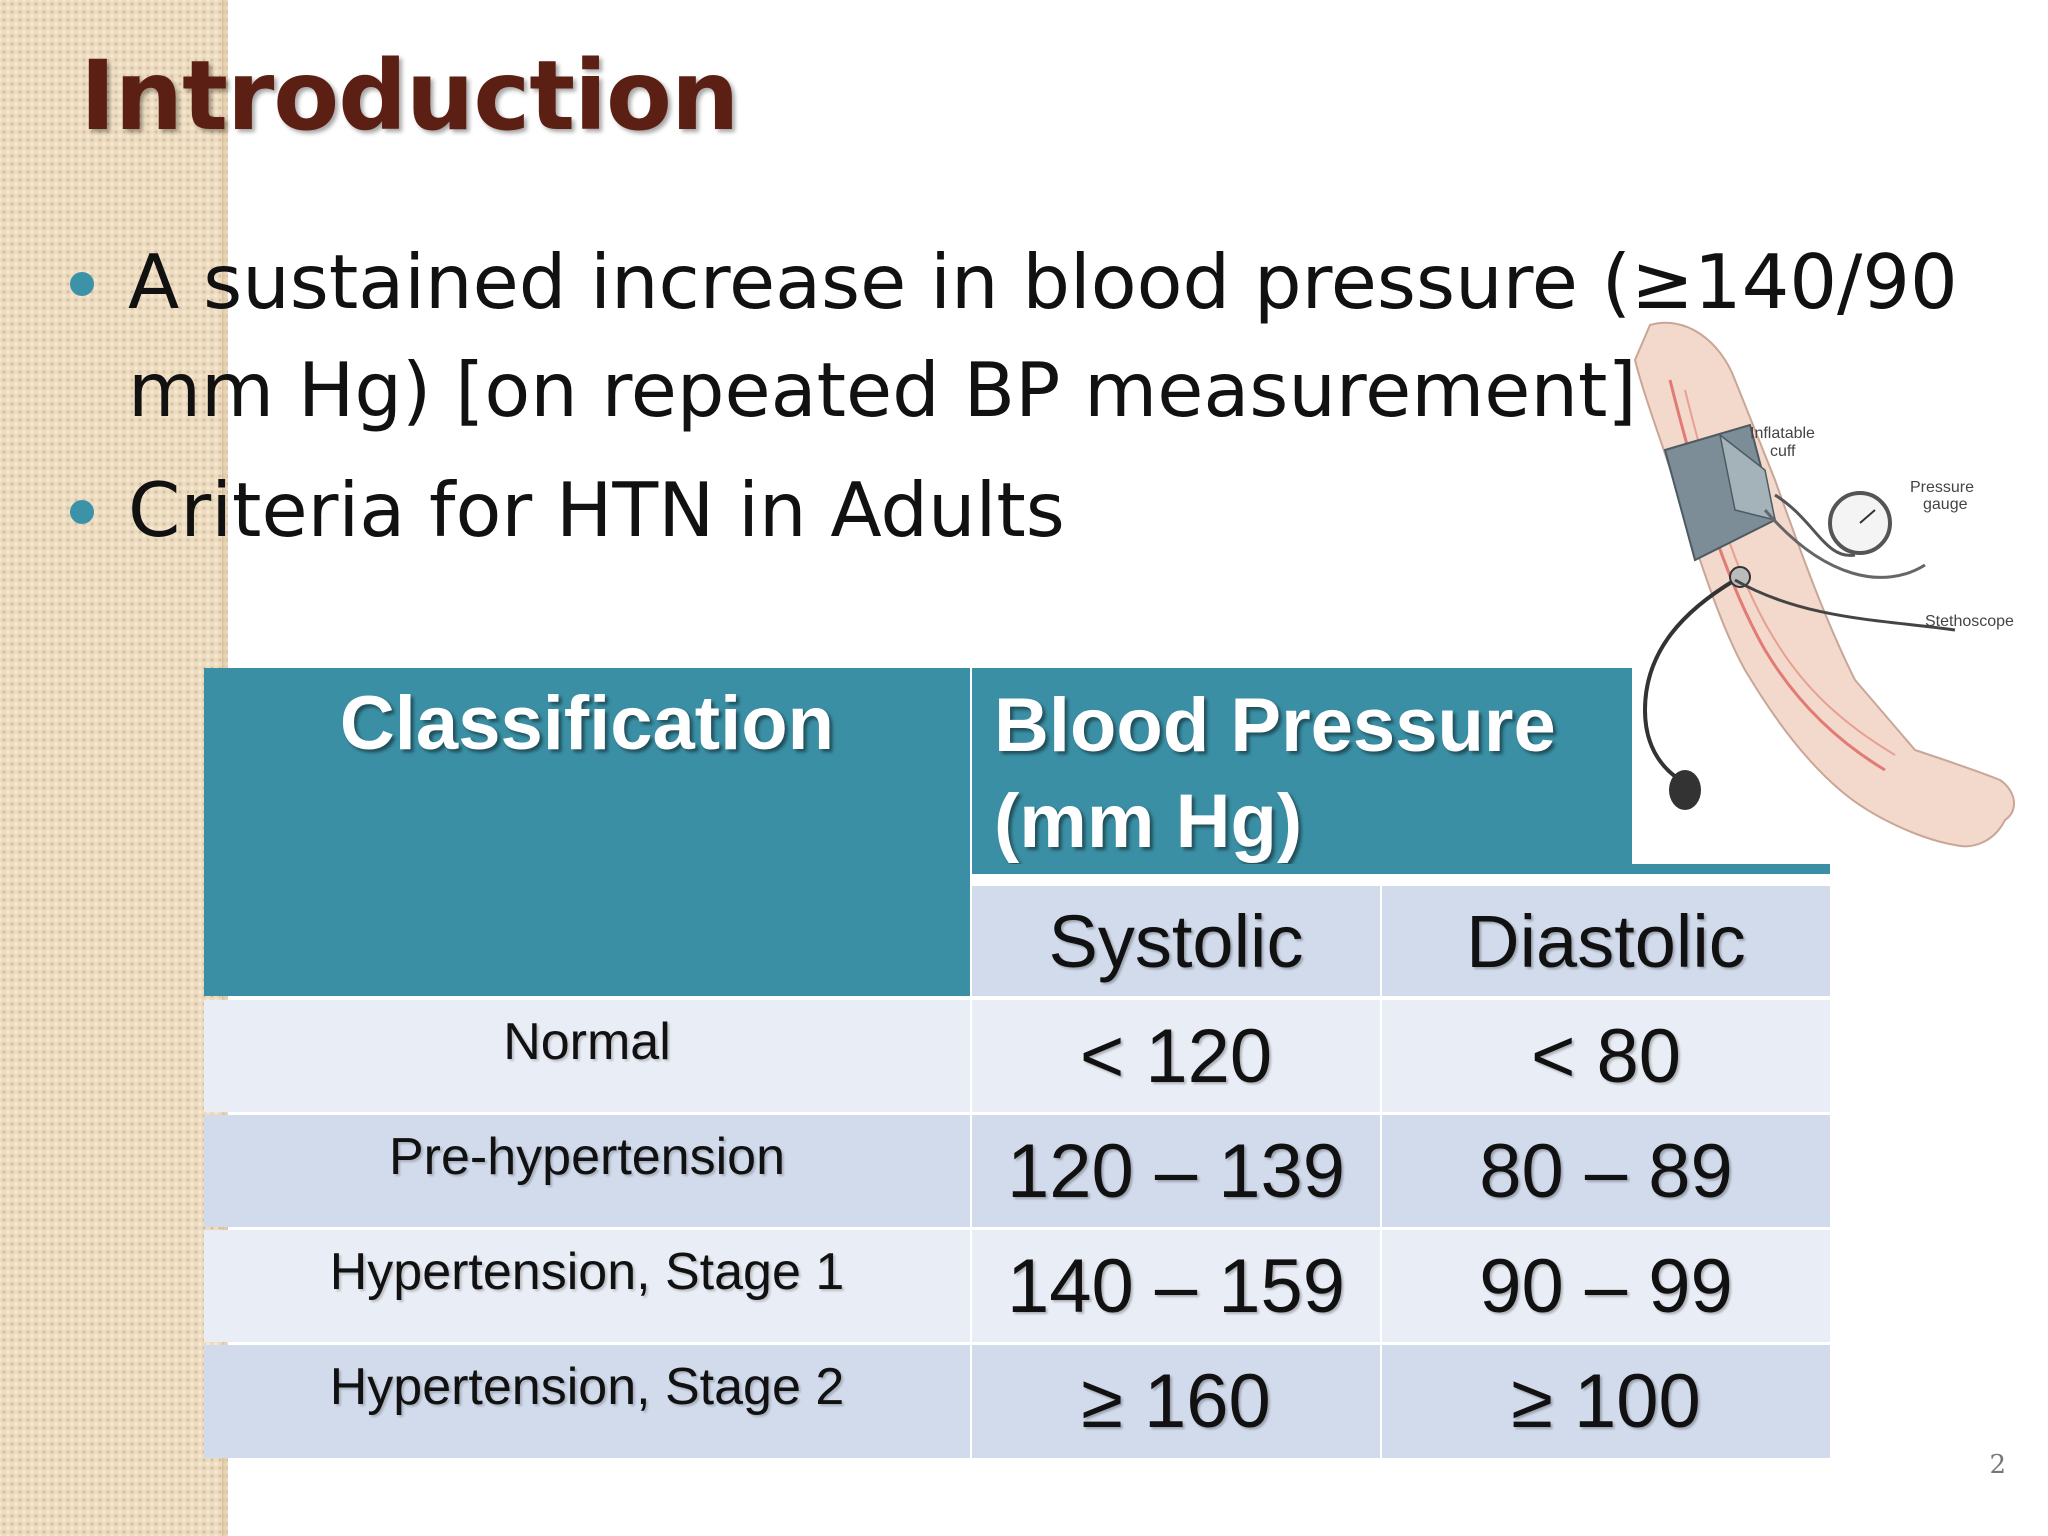 The height and width of the screenshot is (1536, 2048). What do you see at coordinates (1783, 451) in the screenshot?
I see `label-cuff-2: cuff` at bounding box center [1783, 451].